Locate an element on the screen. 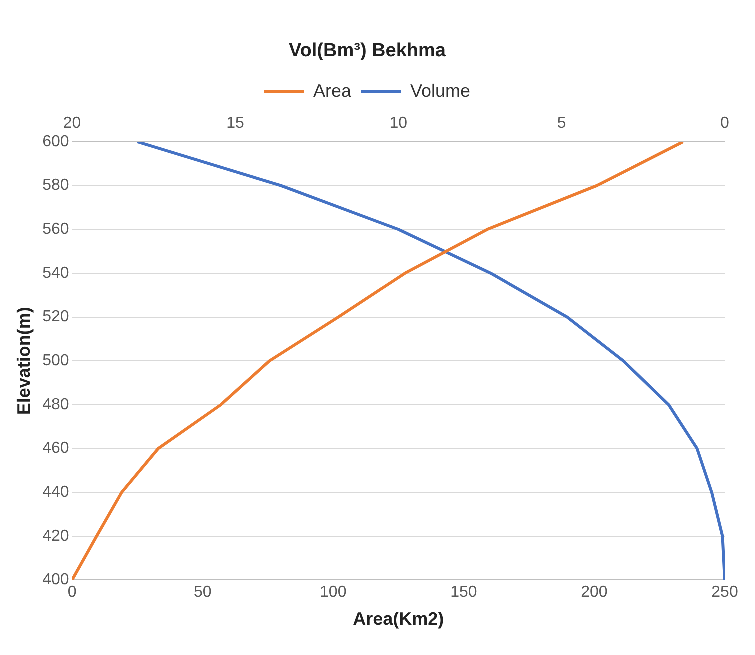  x-axis-title: Area(Km2) is located at coordinates (398, 619).